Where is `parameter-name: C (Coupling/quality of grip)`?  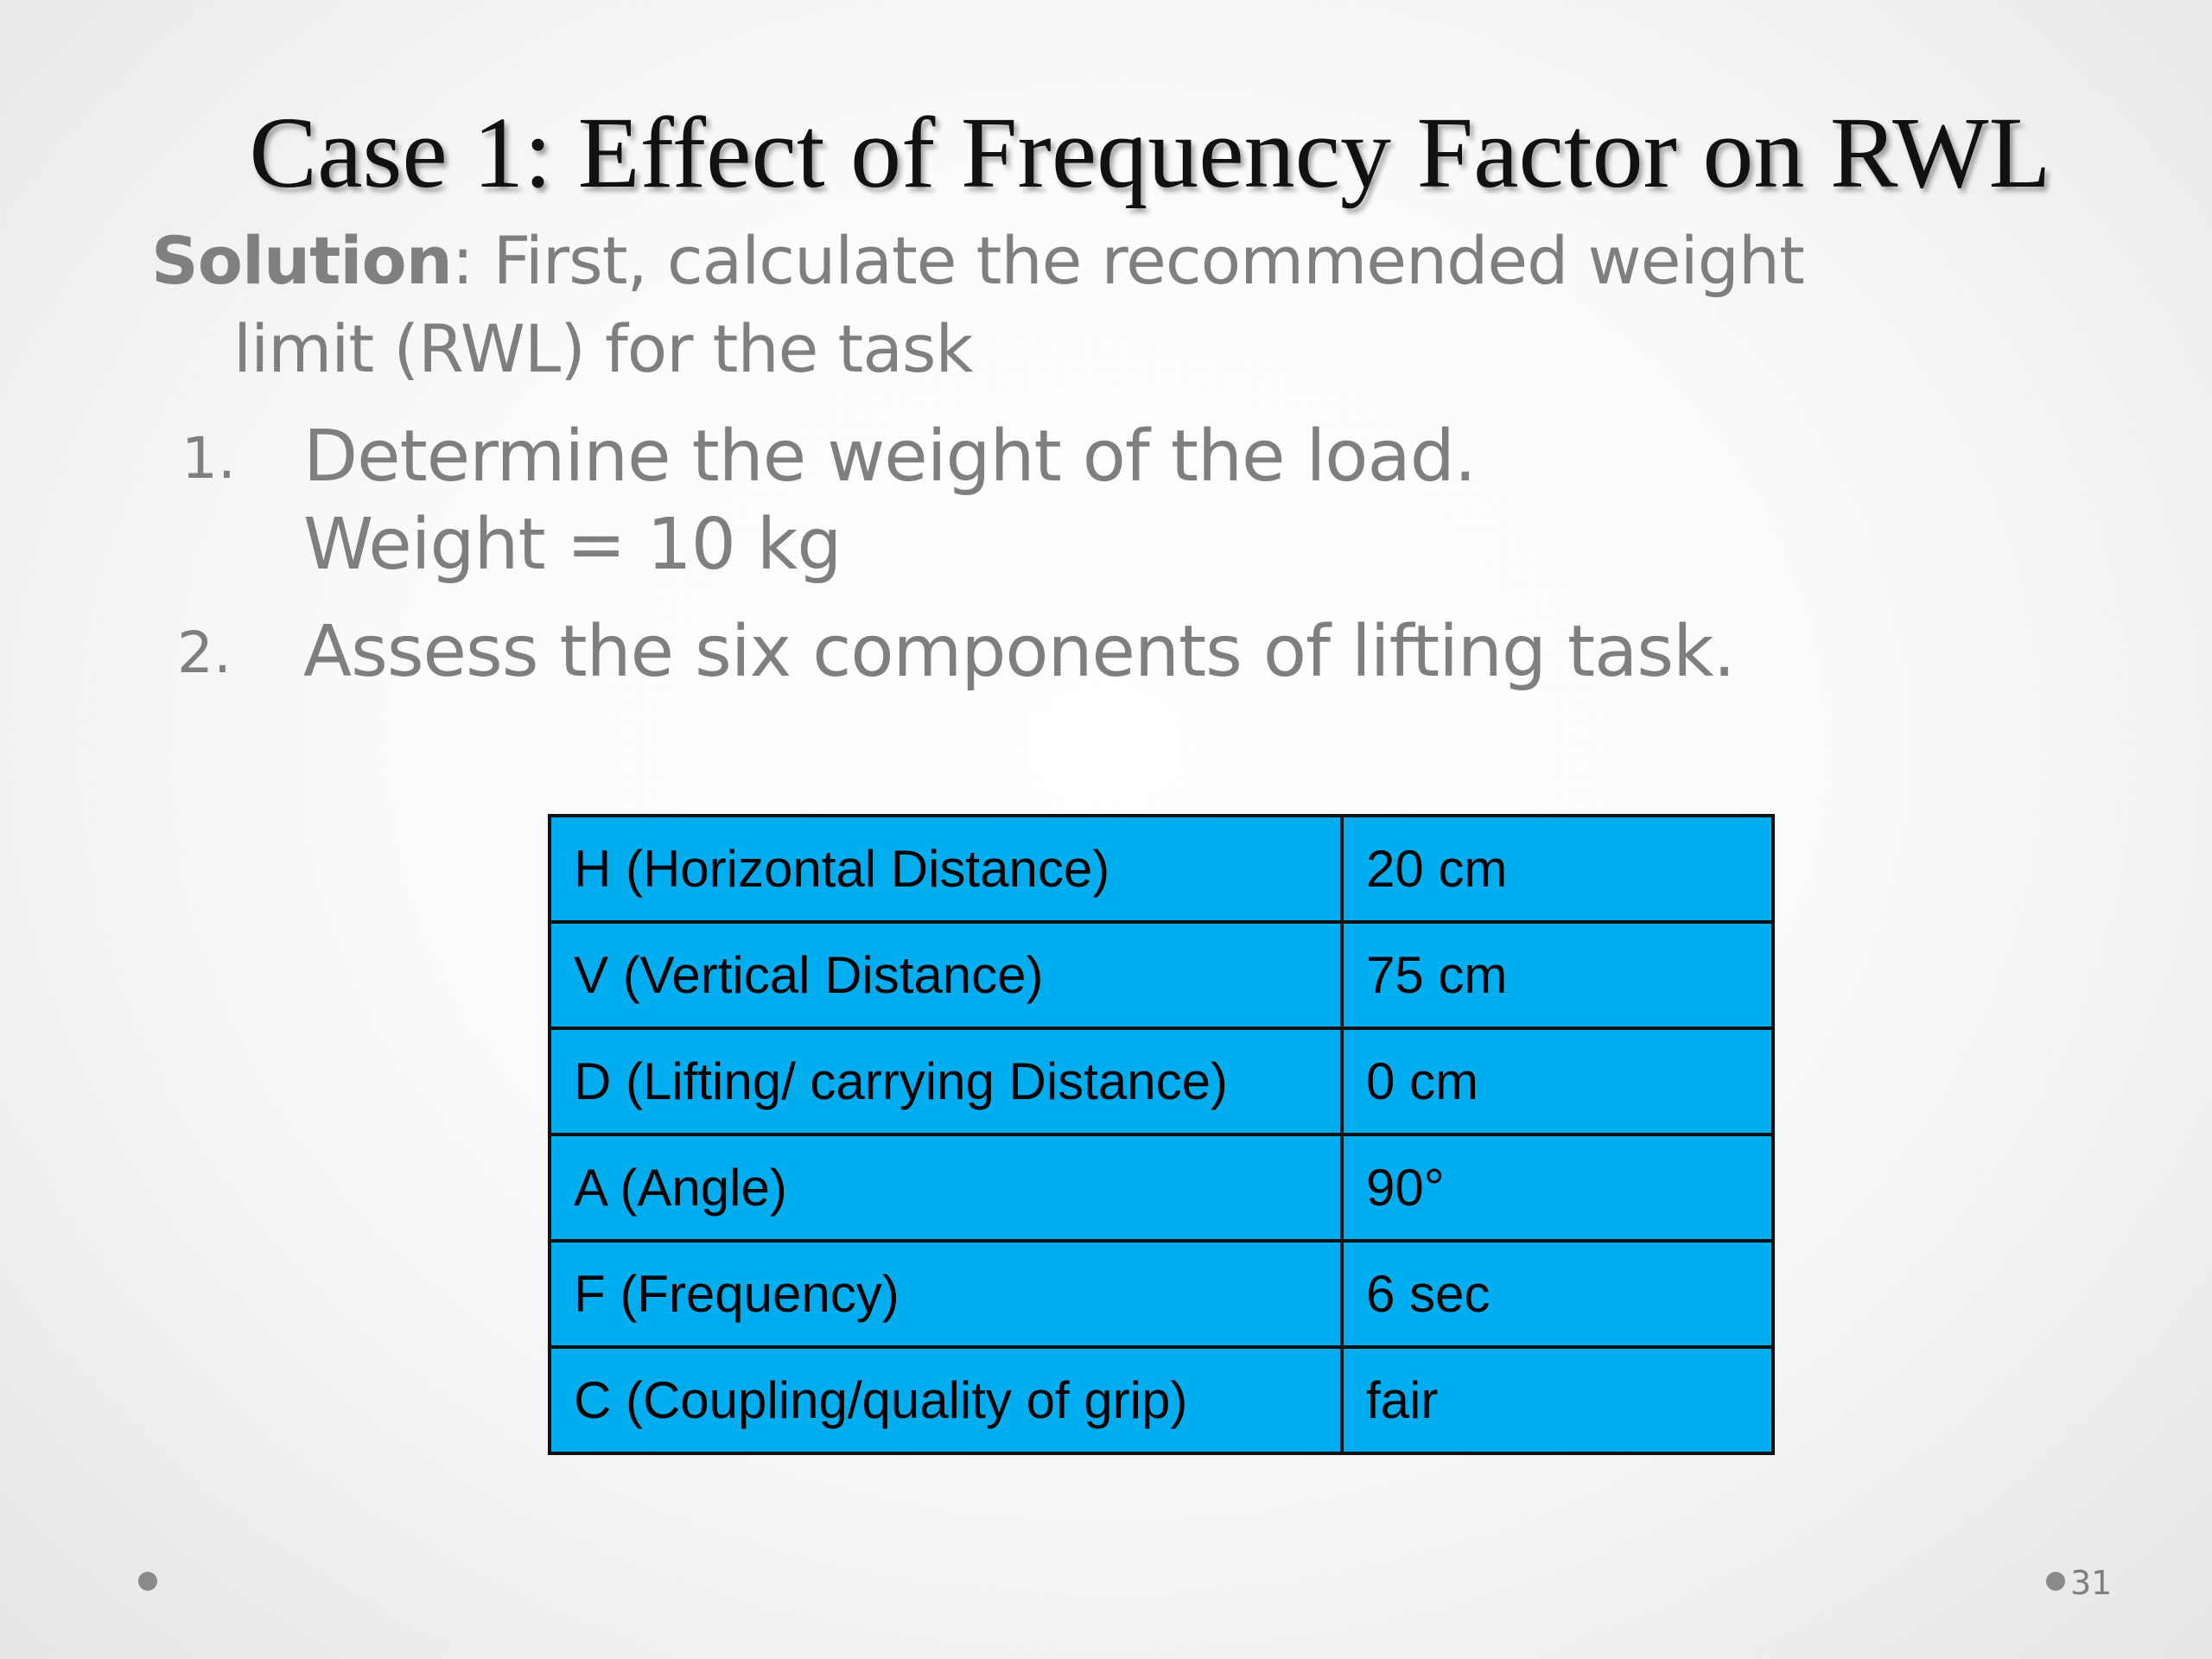 parameter-name: C (Coupling/quality of grip) is located at coordinates (946, 1400).